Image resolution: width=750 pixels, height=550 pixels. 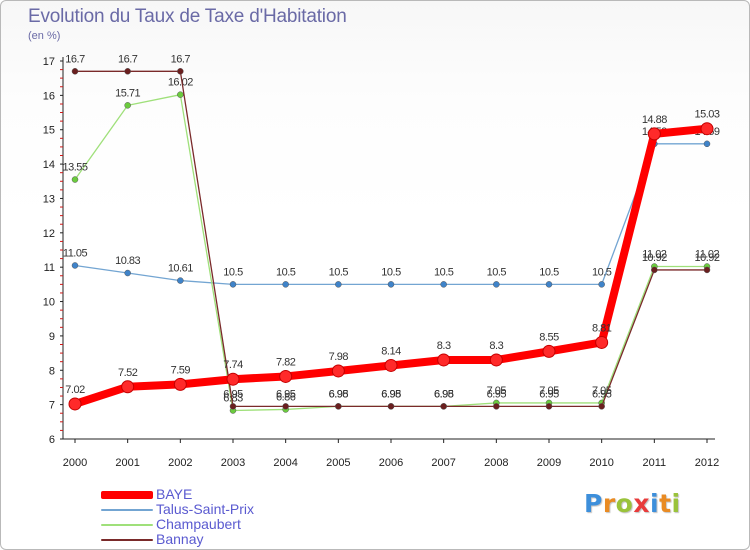 I want to click on logo-letter: x, so click(x=641, y=503).